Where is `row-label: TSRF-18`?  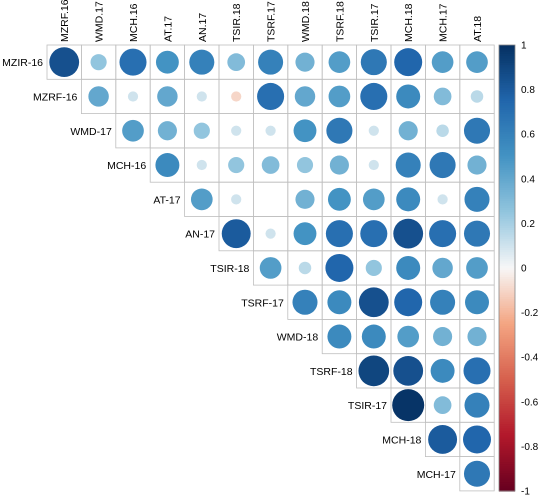 row-label: TSRF-18 is located at coordinates (331, 372).